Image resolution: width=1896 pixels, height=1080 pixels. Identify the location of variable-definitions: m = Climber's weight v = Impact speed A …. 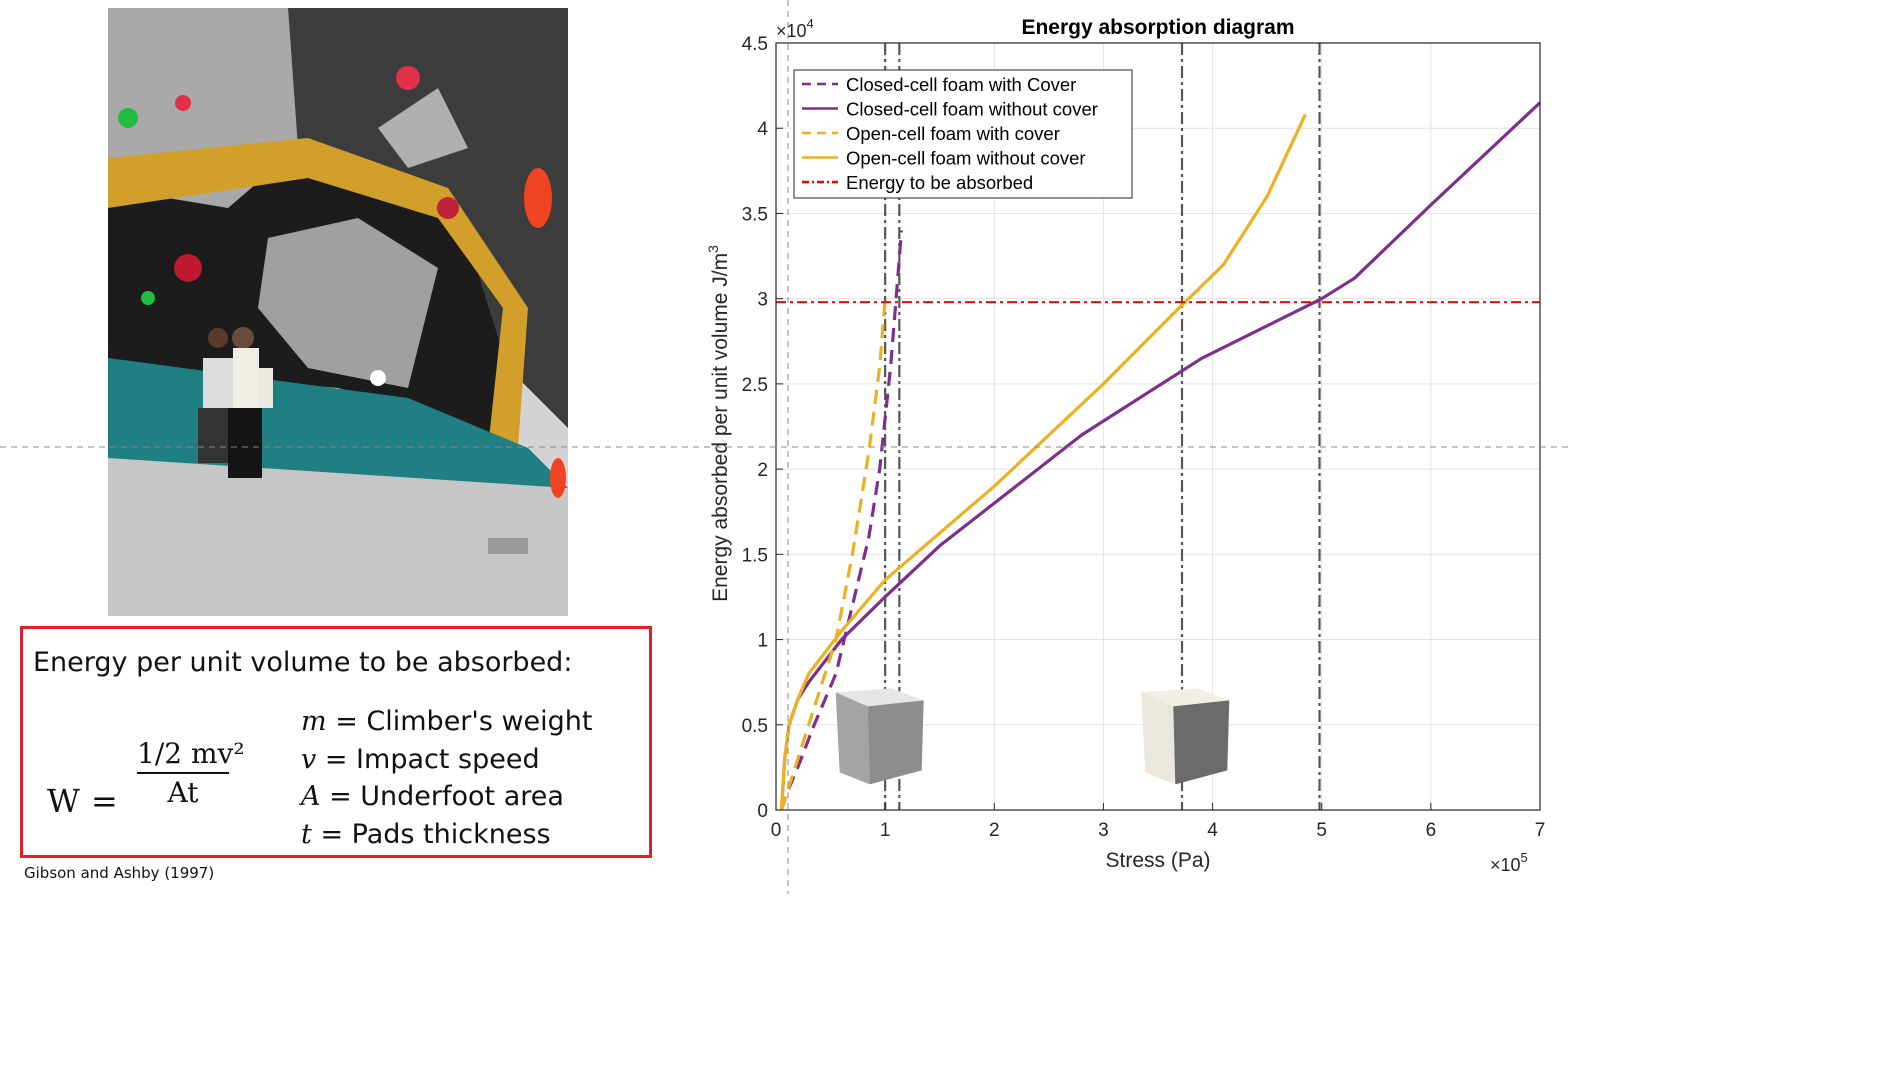
(447, 778).